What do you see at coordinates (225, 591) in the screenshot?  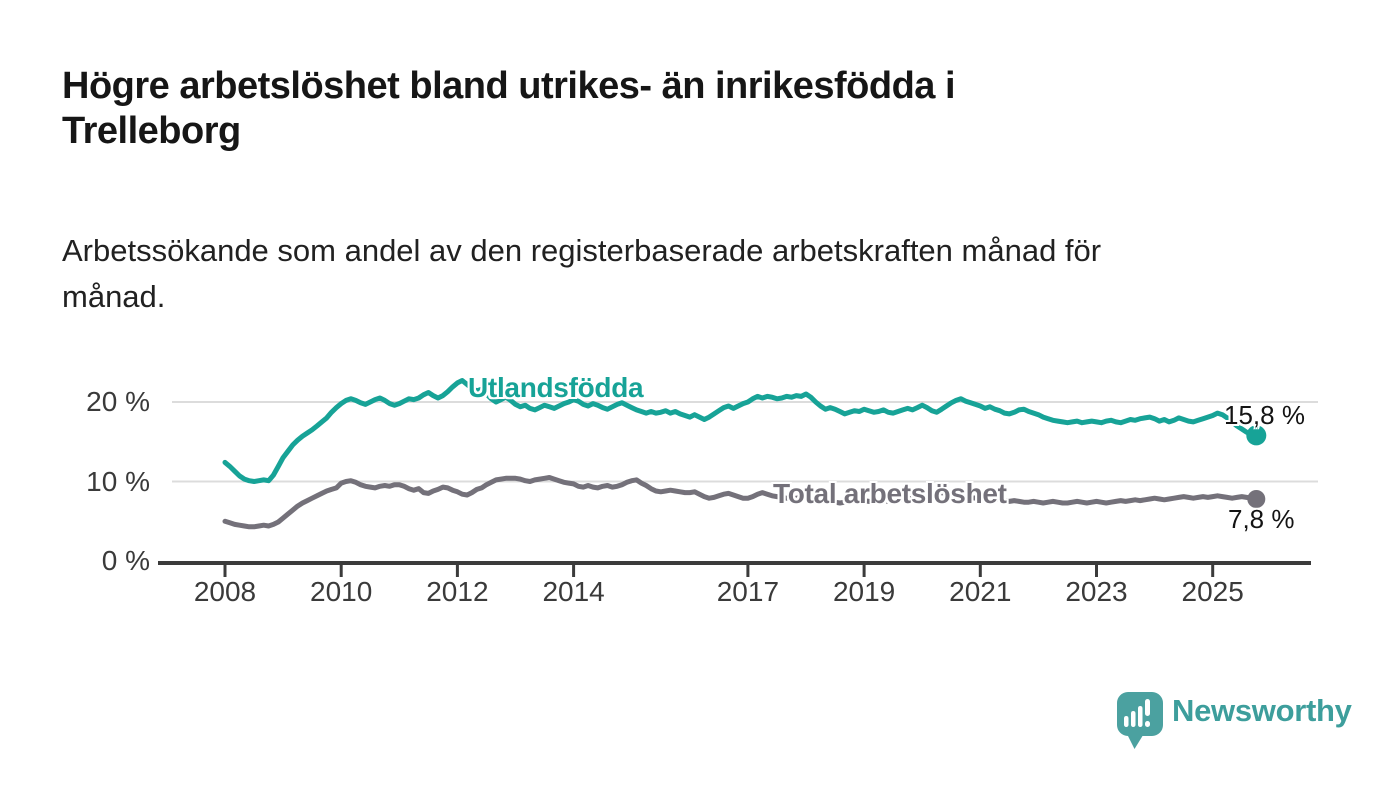 I see `x-tick-label-2008: 2008` at bounding box center [225, 591].